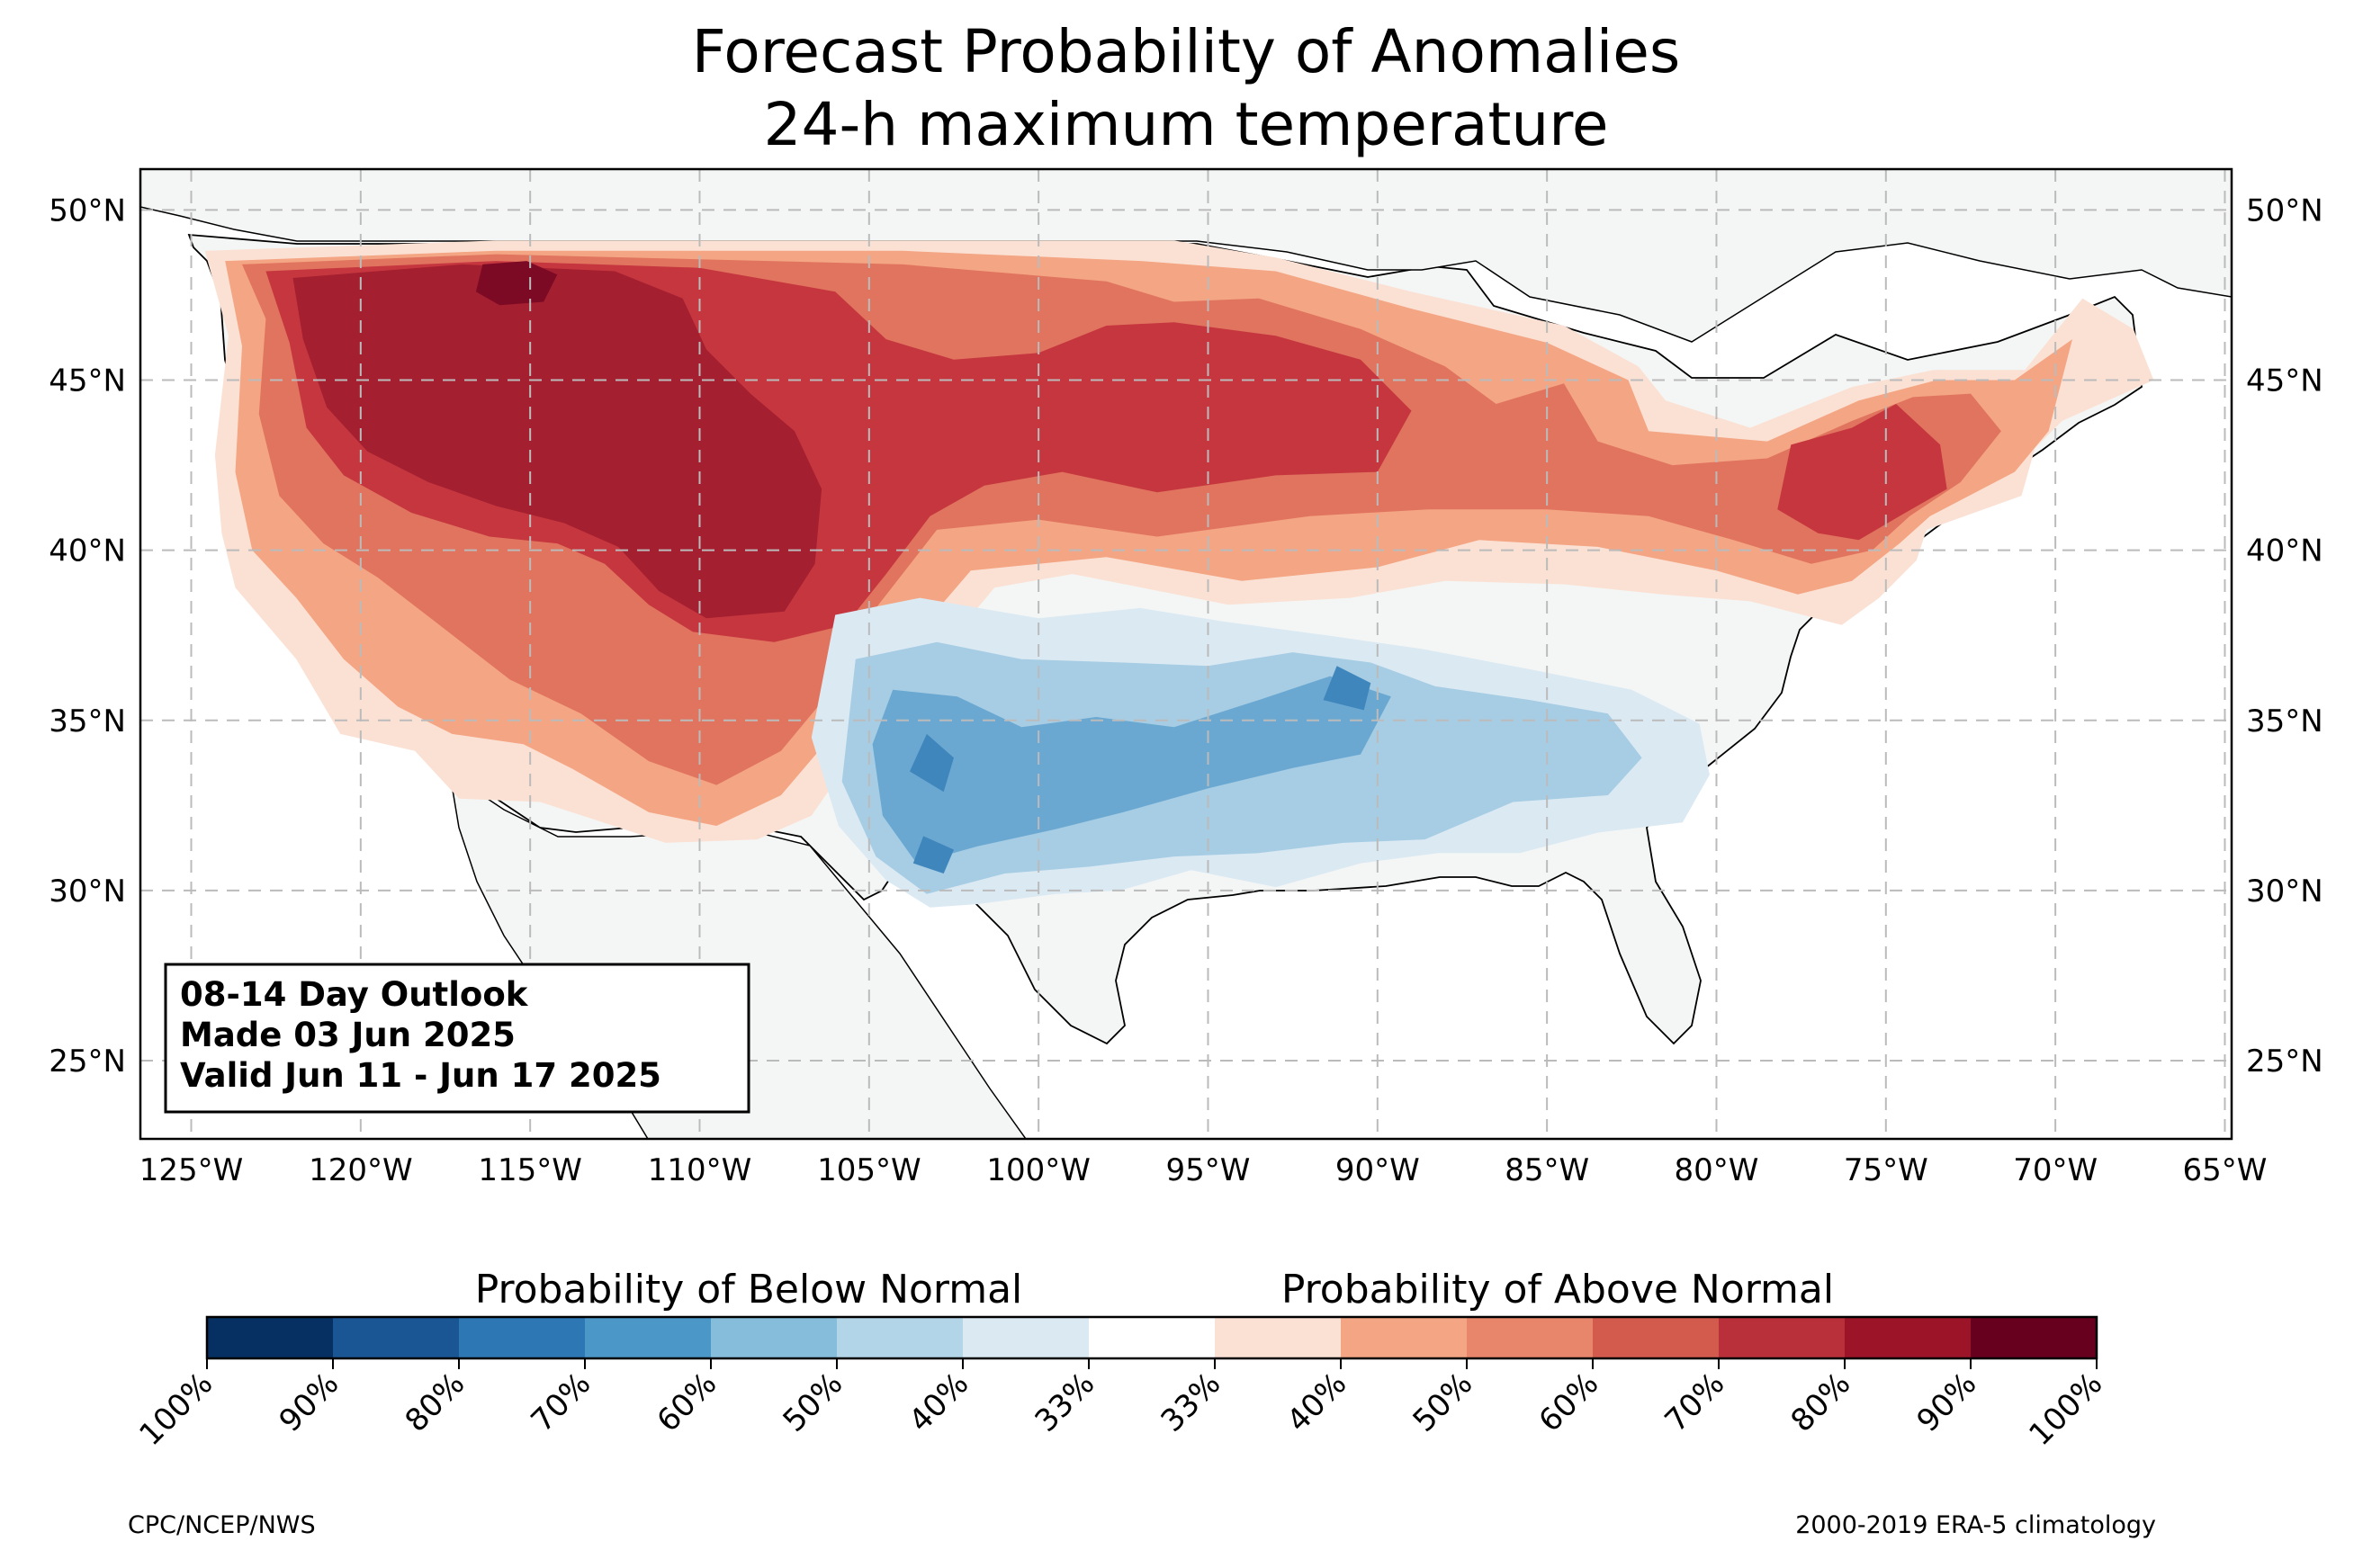  I want to click on colorbar-frame, so click(1151, 1337).